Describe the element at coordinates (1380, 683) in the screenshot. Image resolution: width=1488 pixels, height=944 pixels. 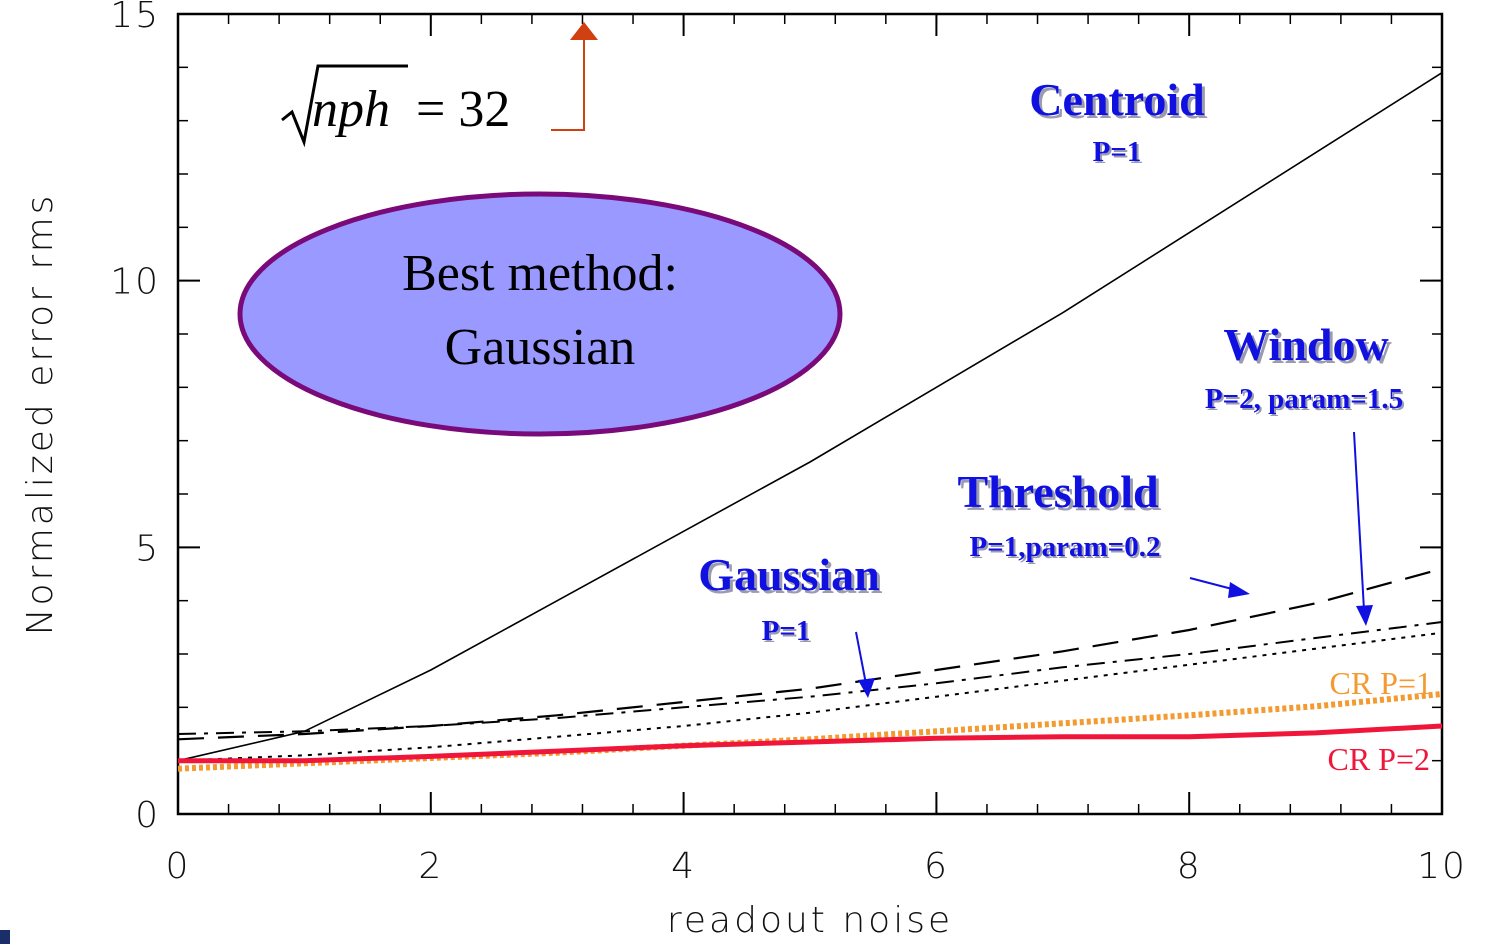
I see `cr-p1-label: CR P=1` at that location.